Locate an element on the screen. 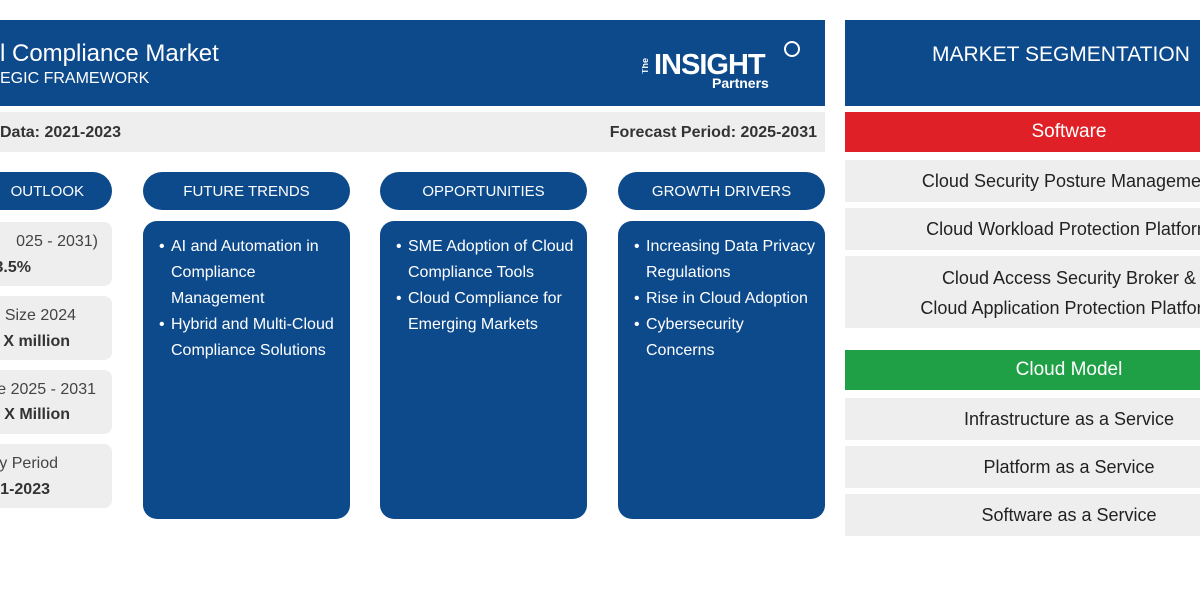 This screenshot has height=600, width=1200. list-item: Rise in Cloud Adoption is located at coordinates (724, 299).